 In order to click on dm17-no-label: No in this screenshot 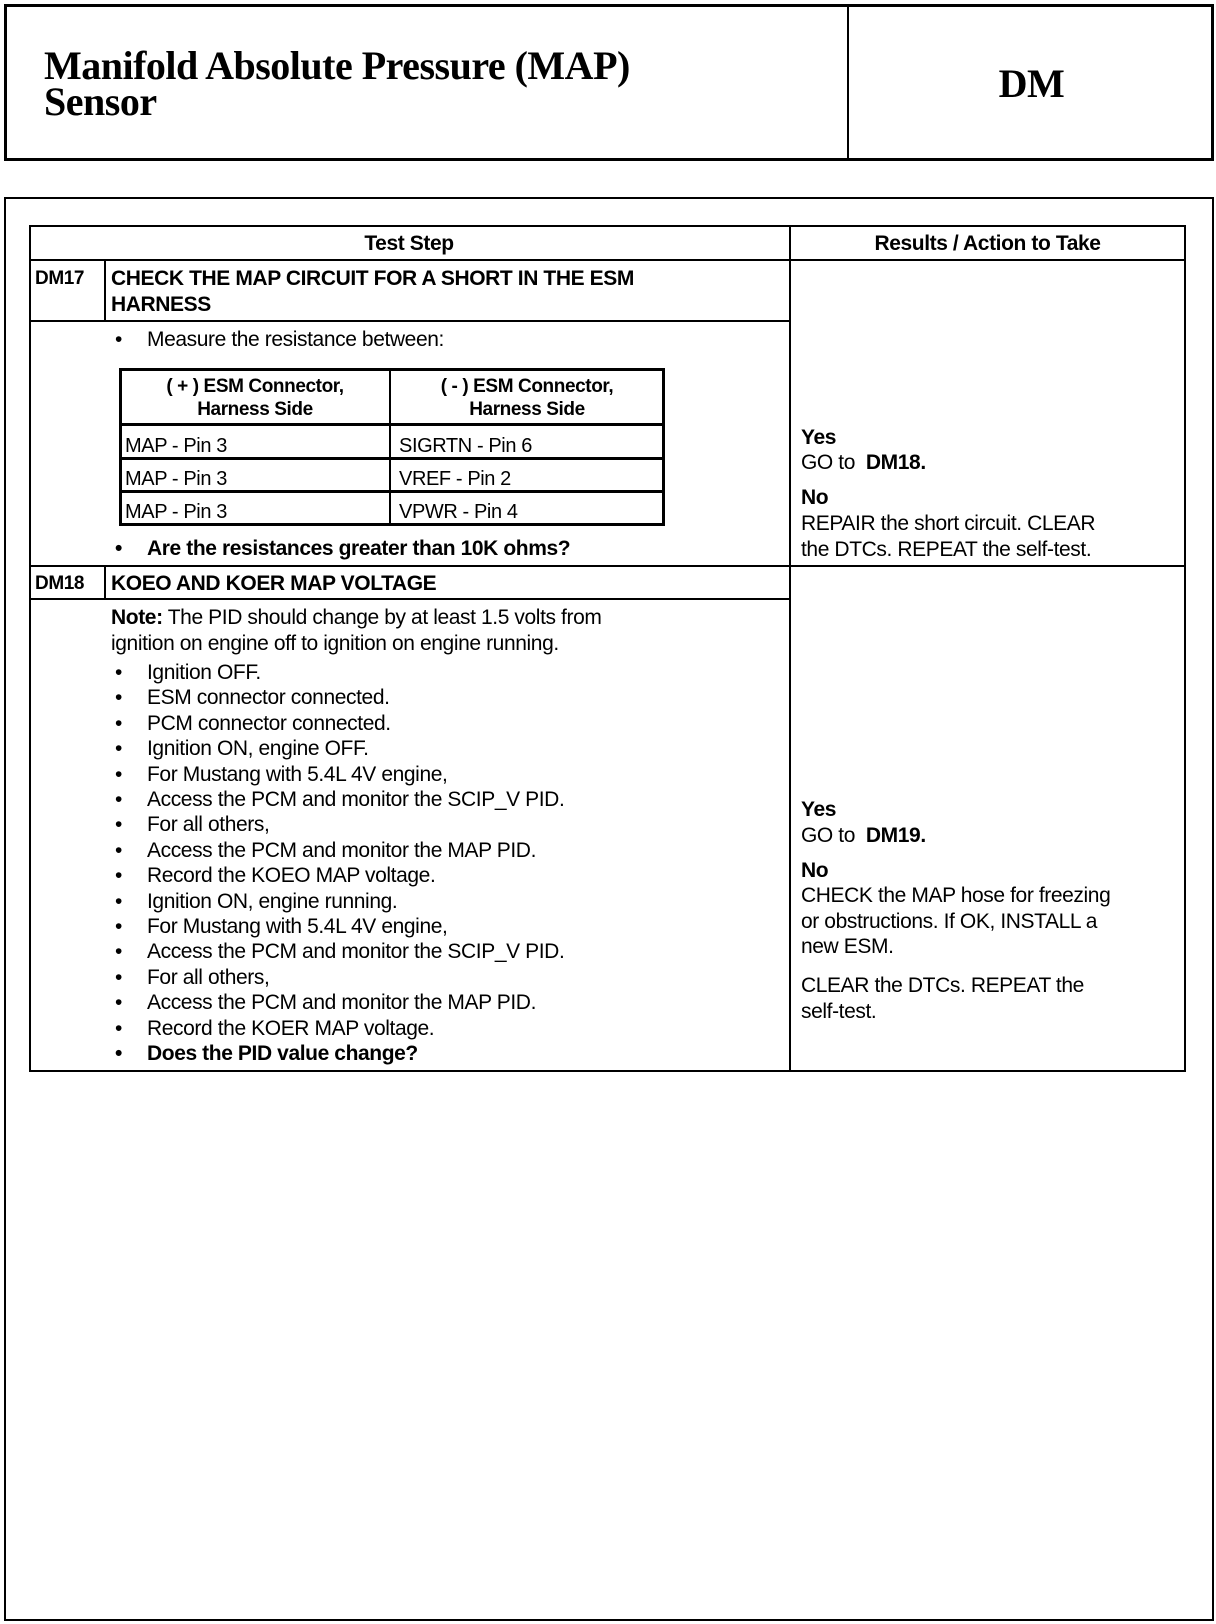, I will do `click(815, 497)`.